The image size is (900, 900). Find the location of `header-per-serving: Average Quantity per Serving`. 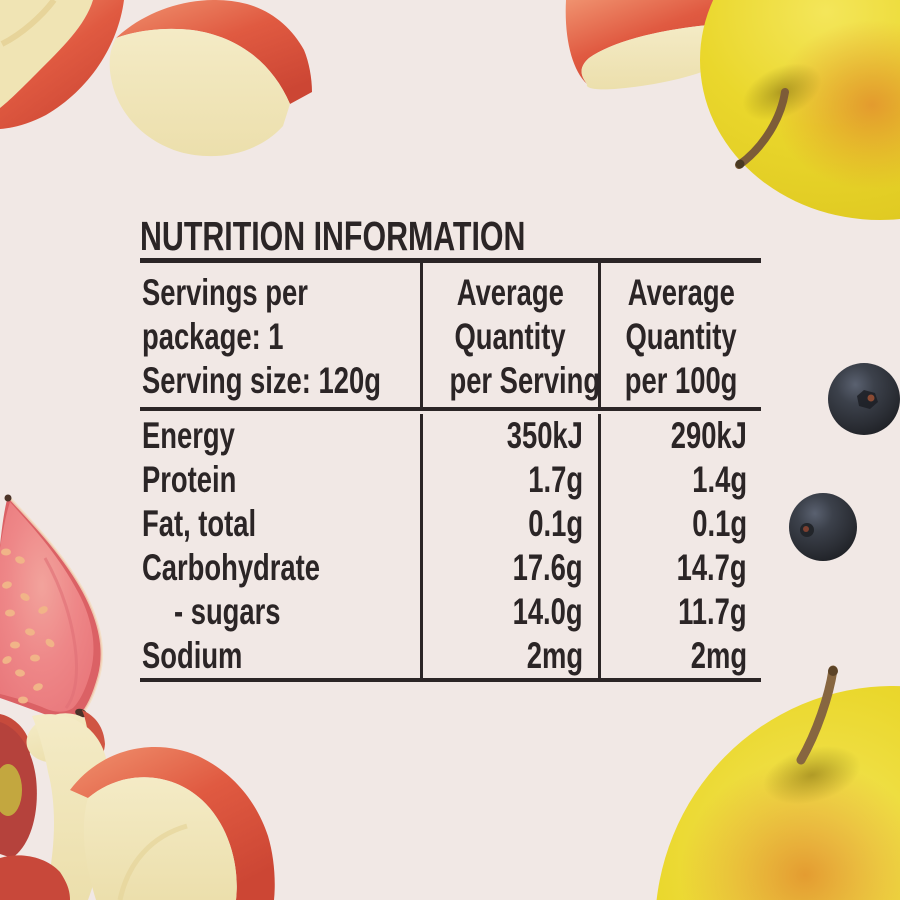

header-per-serving: Average Quantity per Serving is located at coordinates (510, 335).